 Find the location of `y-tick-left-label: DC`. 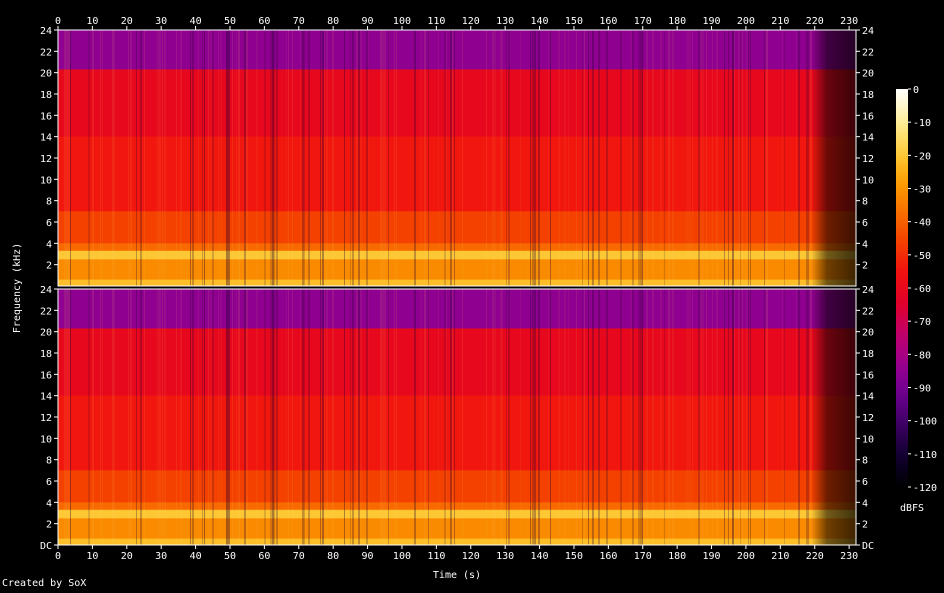

y-tick-left-label: DC is located at coordinates (46, 546).